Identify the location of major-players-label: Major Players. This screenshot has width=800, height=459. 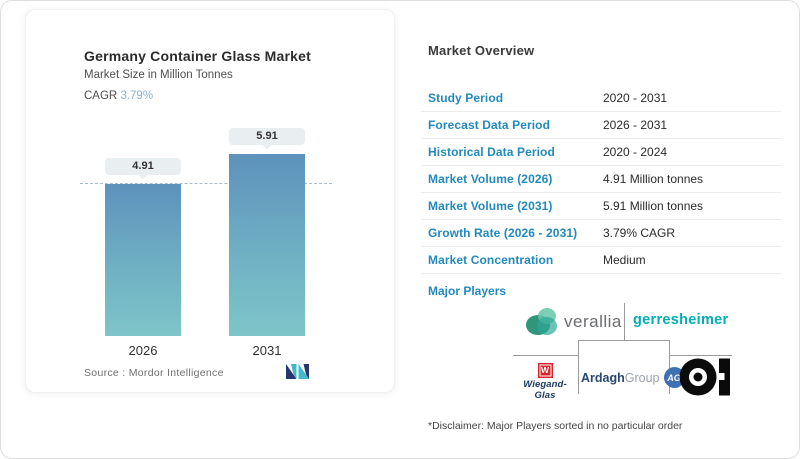
(467, 291).